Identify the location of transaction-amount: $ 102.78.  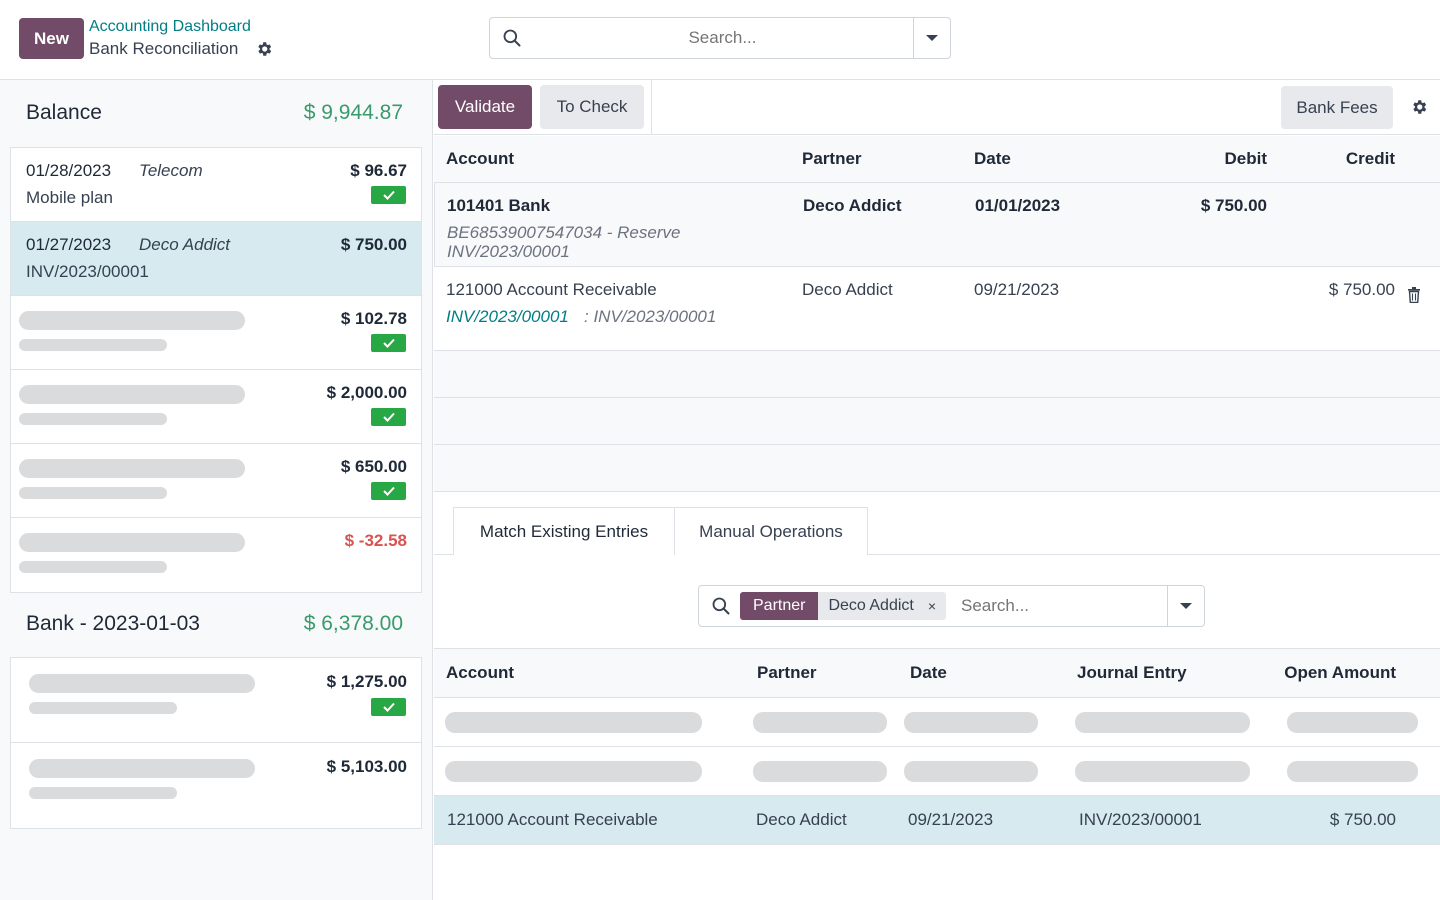
(373, 318).